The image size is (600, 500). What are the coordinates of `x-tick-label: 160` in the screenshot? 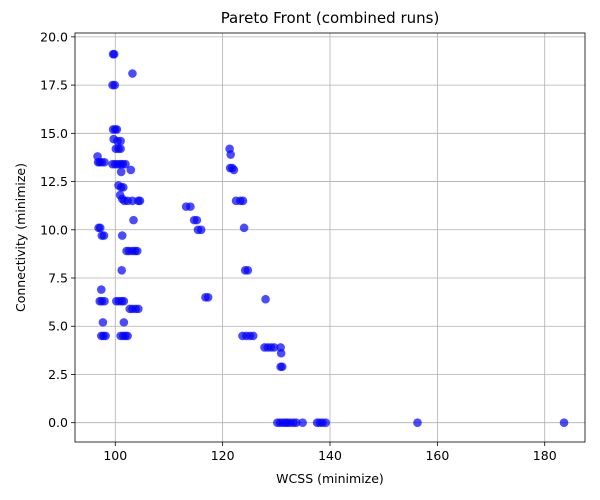 It's located at (437, 455).